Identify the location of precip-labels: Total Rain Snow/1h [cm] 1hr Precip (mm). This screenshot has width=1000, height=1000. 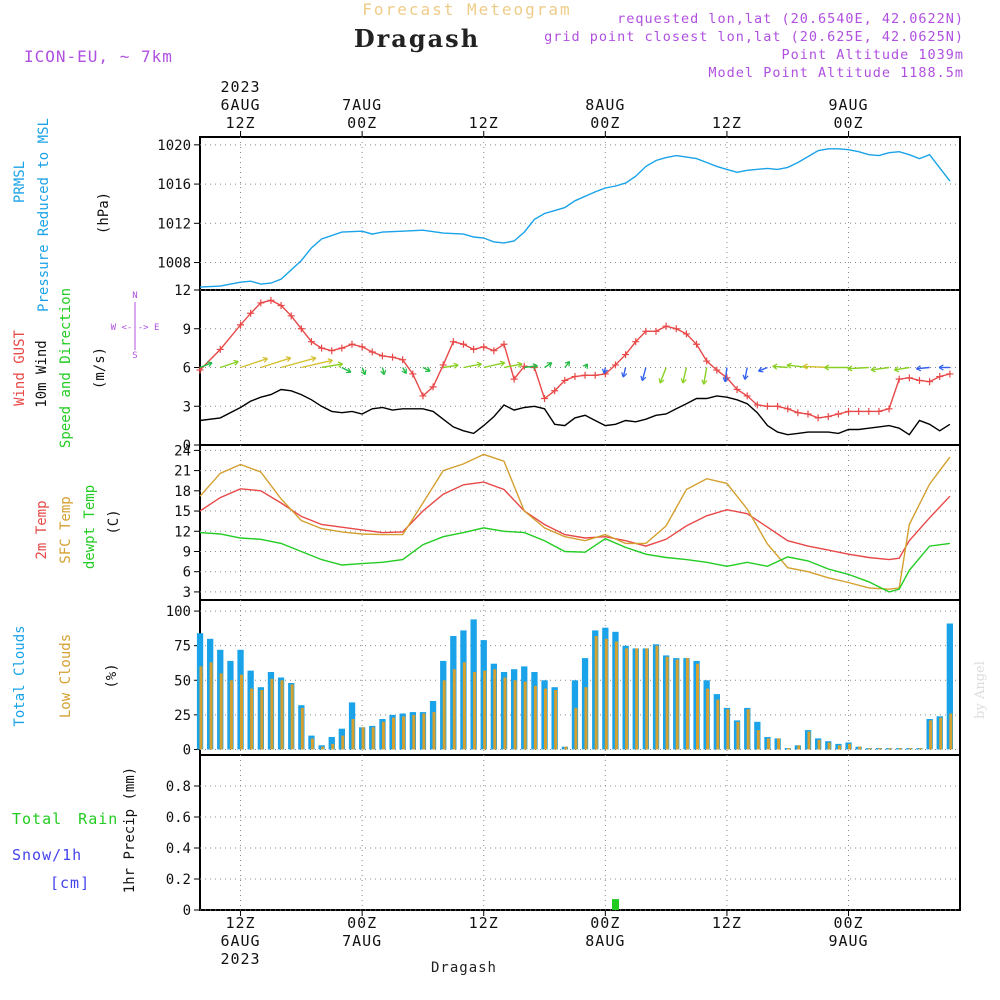
(75, 830).